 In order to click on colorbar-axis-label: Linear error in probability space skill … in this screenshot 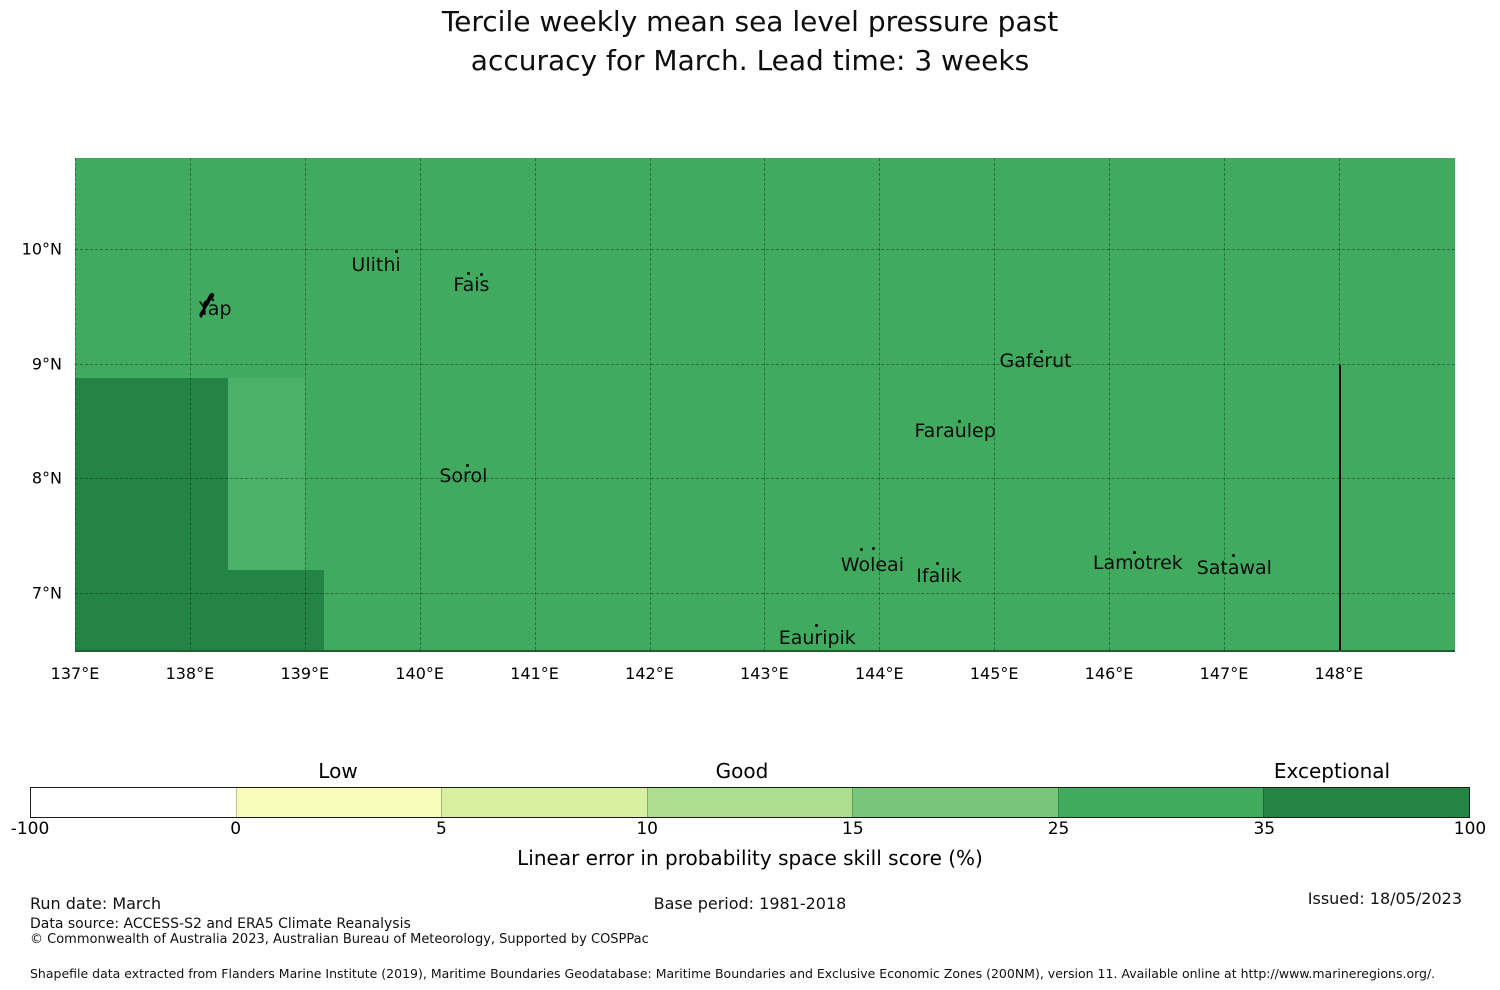, I will do `click(750, 858)`.